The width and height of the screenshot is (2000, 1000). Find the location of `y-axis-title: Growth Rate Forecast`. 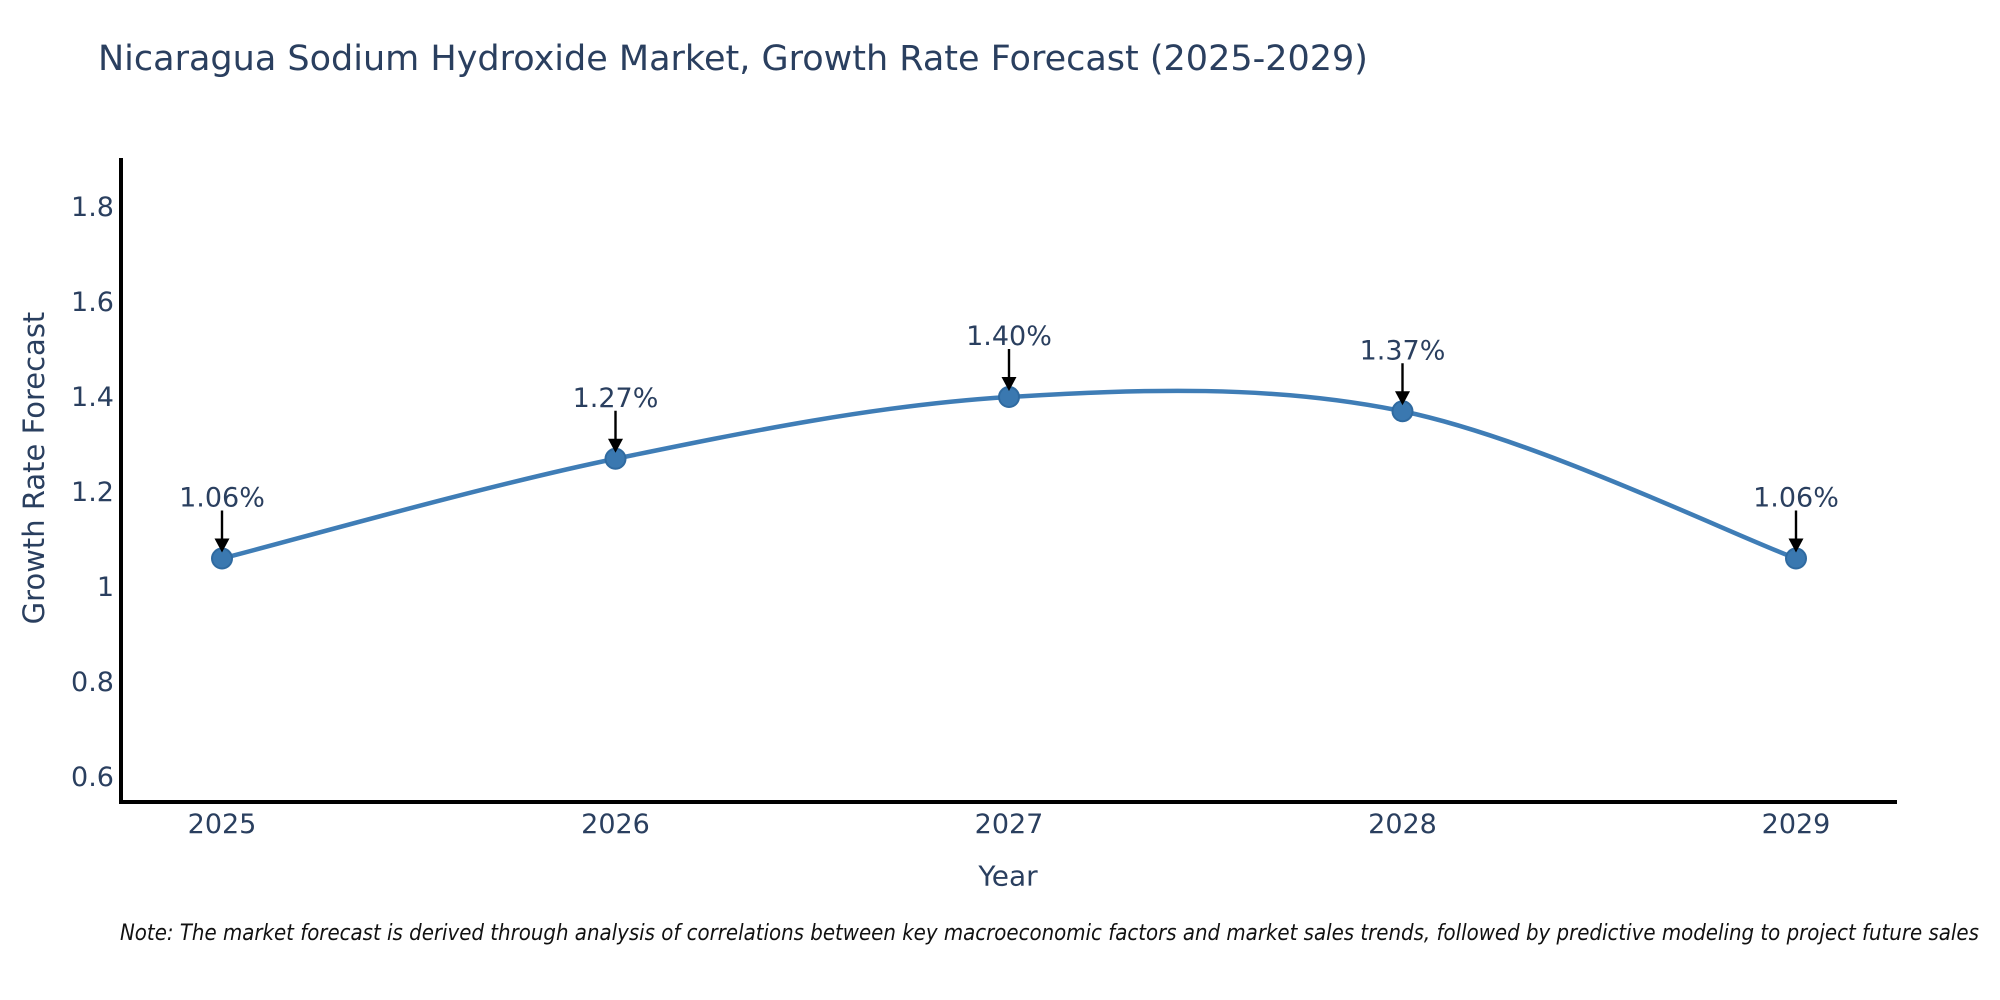

y-axis-title: Growth Rate Forecast is located at coordinates (34, 468).